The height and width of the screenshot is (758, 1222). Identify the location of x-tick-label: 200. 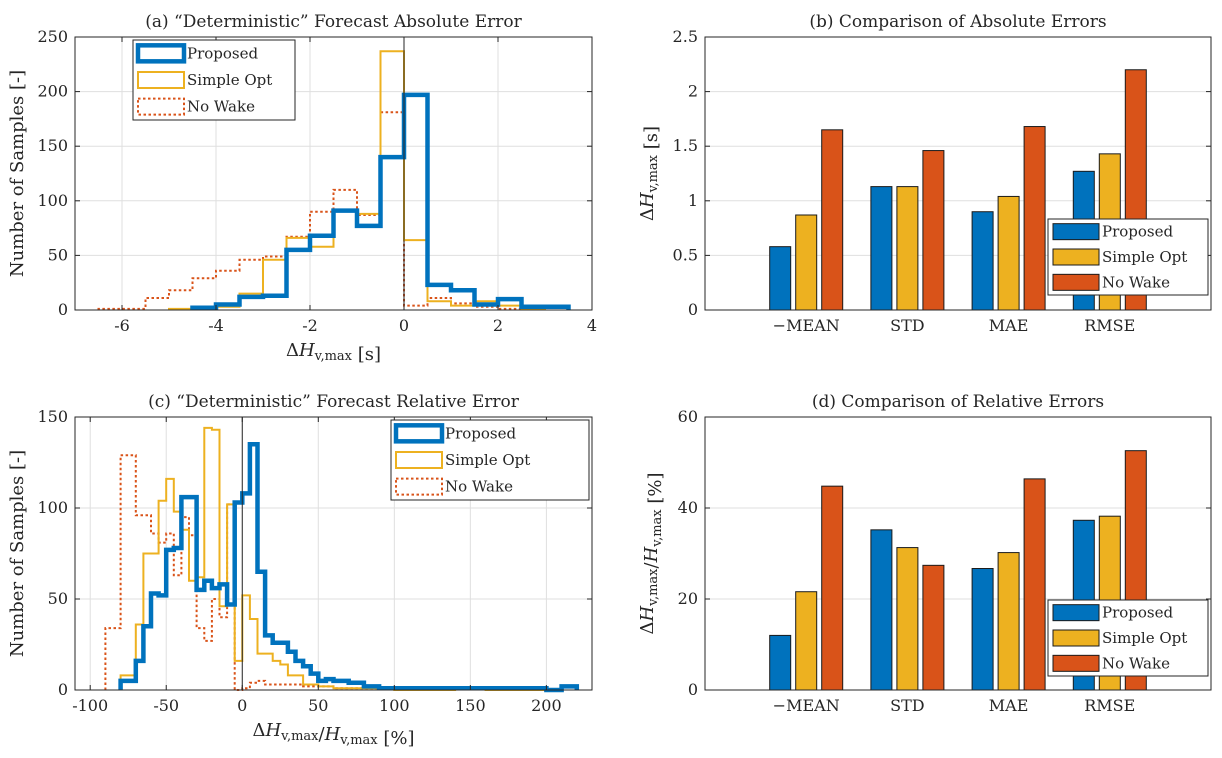
(546, 705).